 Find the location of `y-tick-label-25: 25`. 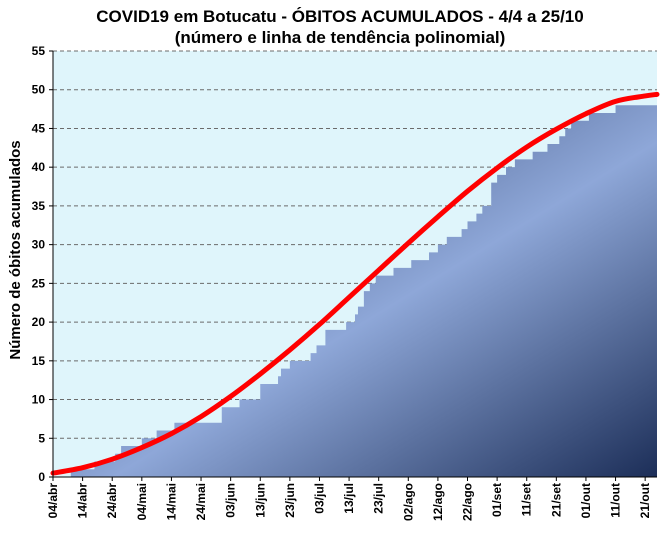

y-tick-label-25: 25 is located at coordinates (39, 283).